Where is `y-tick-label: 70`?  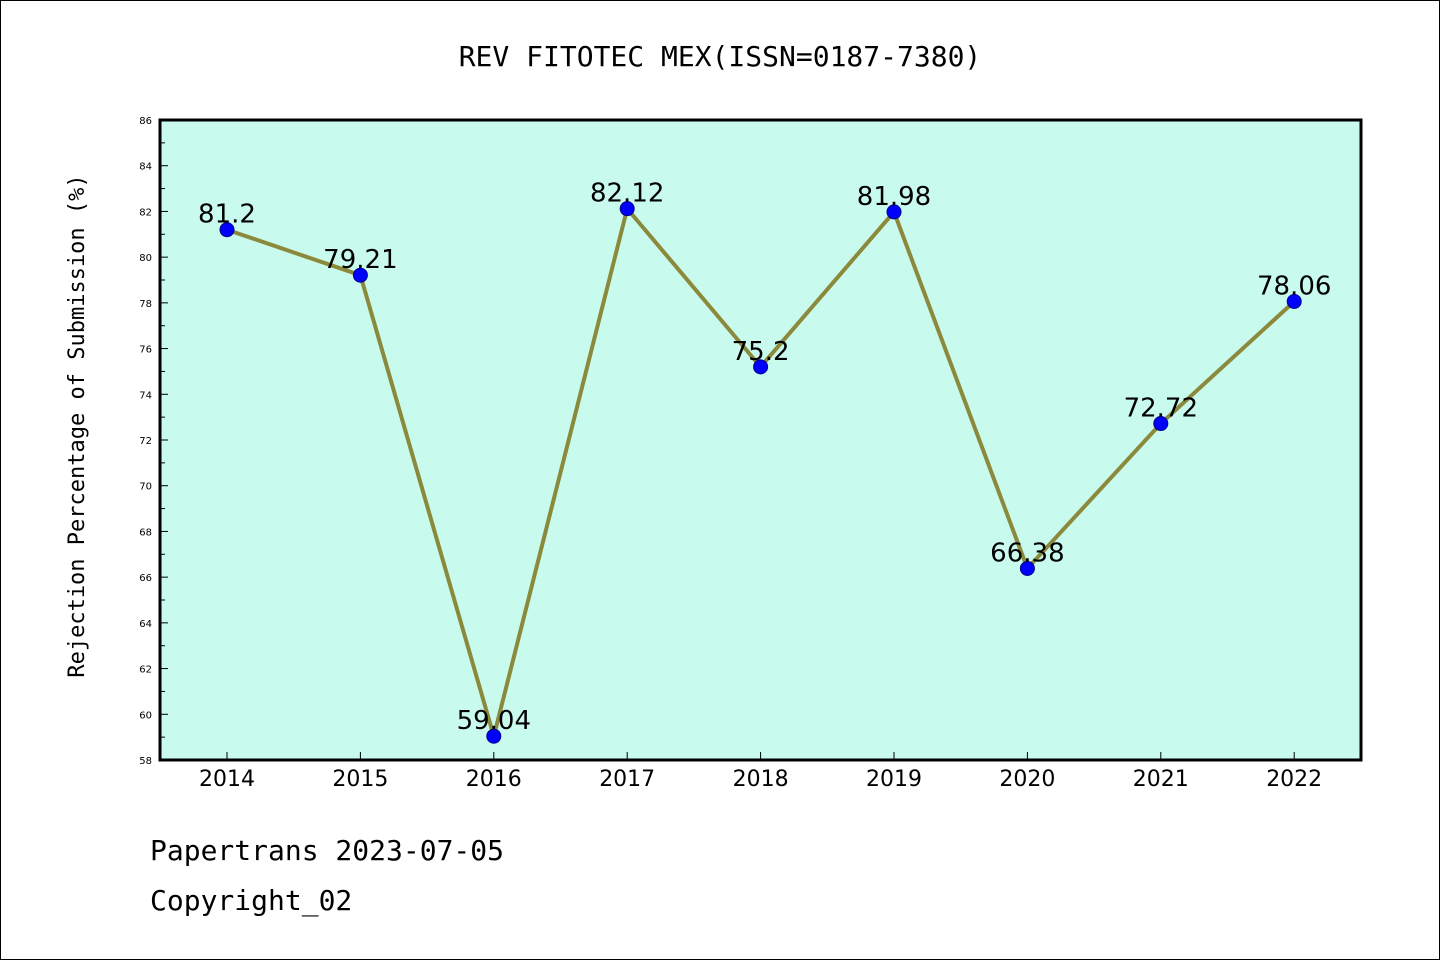
y-tick-label: 70 is located at coordinates (145, 487).